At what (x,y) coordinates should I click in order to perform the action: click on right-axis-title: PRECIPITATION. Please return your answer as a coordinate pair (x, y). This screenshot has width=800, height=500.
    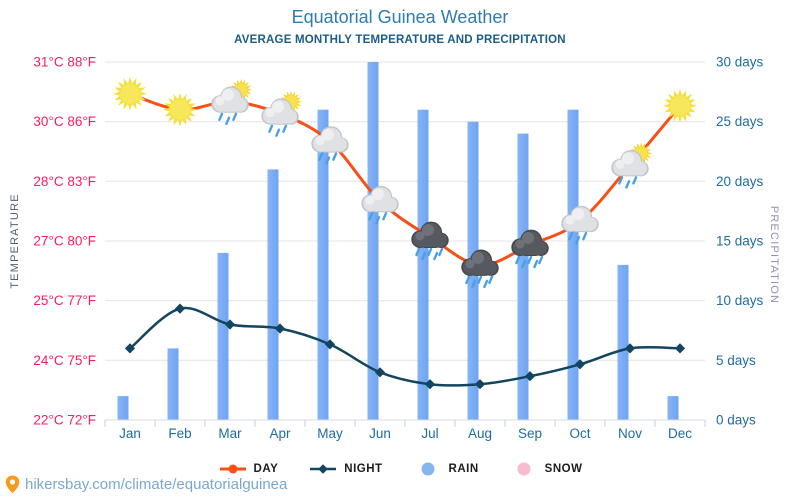
    Looking at the image, I should click on (774, 255).